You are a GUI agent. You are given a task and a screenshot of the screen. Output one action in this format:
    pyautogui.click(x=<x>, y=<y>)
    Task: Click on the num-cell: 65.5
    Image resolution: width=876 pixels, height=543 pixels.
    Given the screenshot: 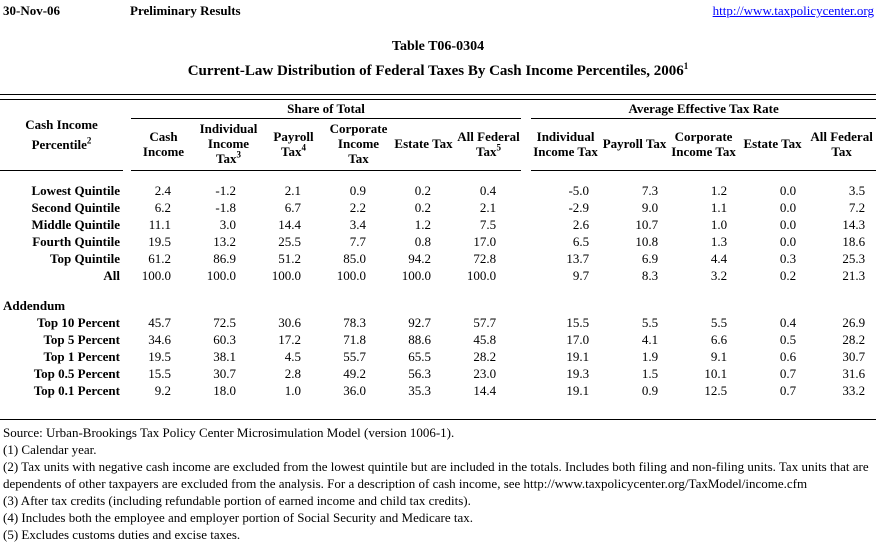 What is the action you would take?
    pyautogui.click(x=419, y=356)
    